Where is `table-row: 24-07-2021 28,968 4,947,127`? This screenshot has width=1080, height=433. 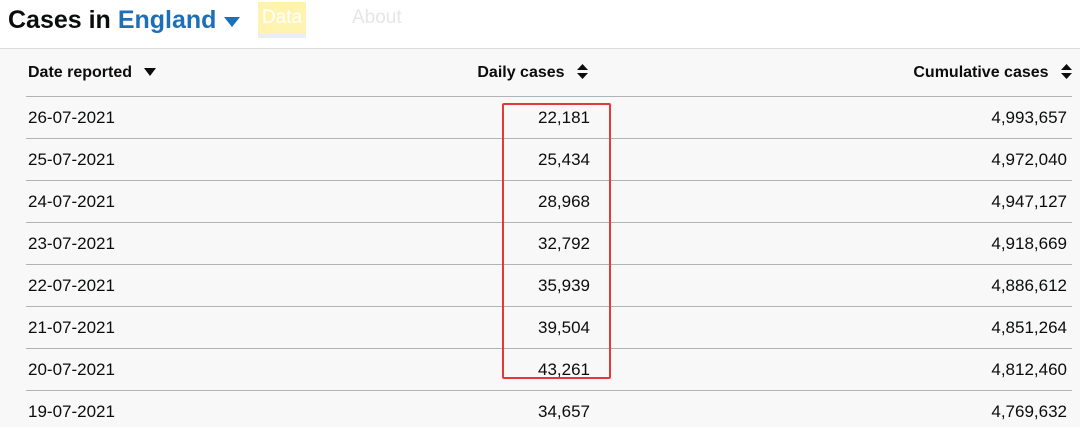 table-row: 24-07-2021 28,968 4,947,127 is located at coordinates (549, 202).